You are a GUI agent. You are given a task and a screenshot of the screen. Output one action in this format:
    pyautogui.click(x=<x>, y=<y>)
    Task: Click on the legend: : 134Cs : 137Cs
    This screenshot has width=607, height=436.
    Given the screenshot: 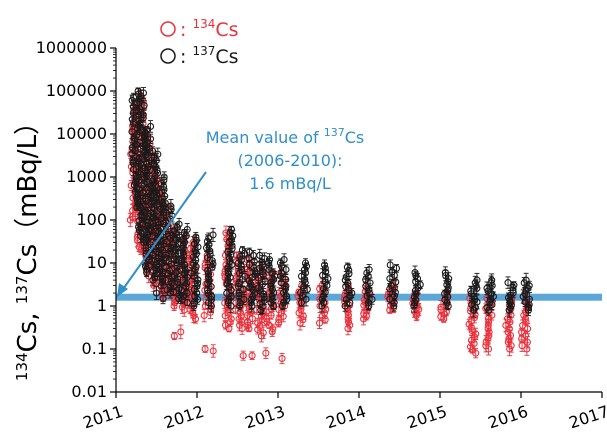 What is the action you would take?
    pyautogui.click(x=199, y=42)
    